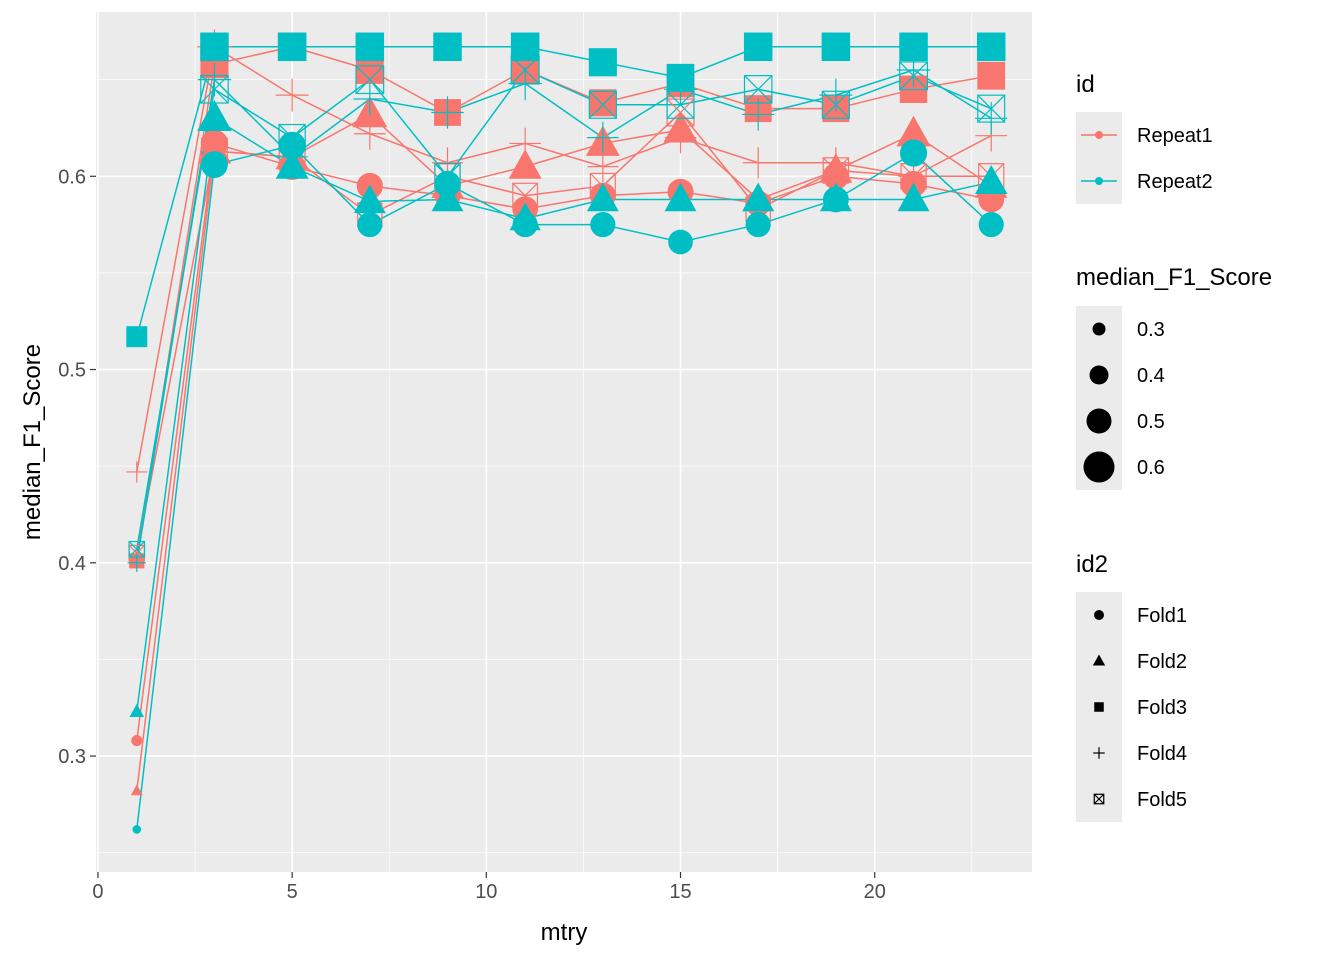 Image resolution: width=1344 pixels, height=965 pixels. I want to click on x-tick-label-2: 10, so click(486, 892).